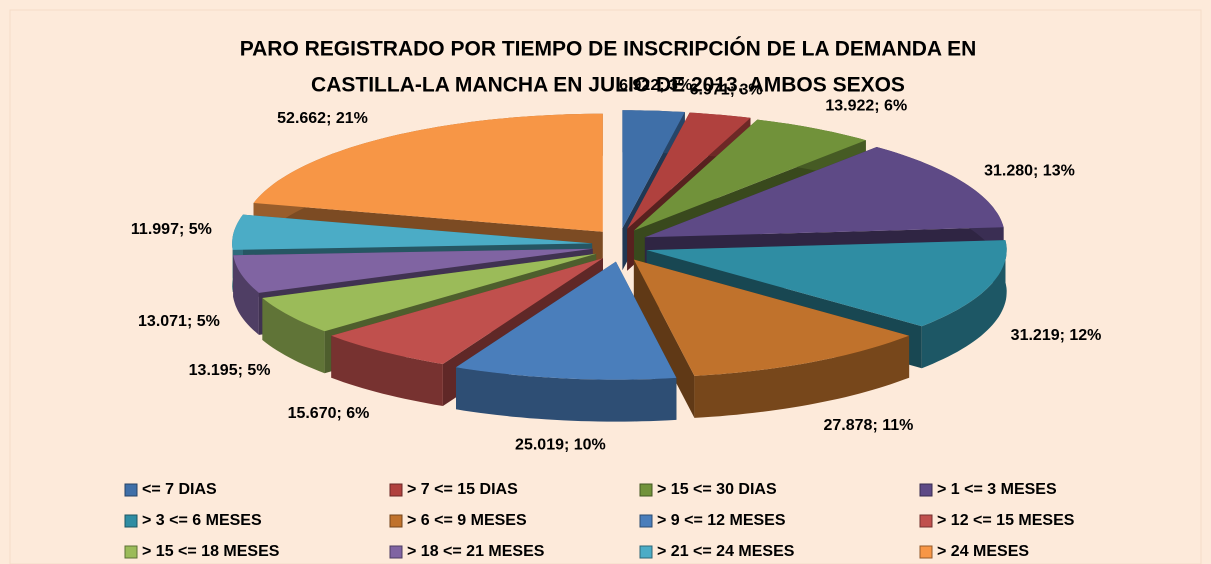 This screenshot has width=1211, height=564. Describe the element at coordinates (997, 489) in the screenshot. I see `legend-label: > 1 <= 3 MESES` at that location.